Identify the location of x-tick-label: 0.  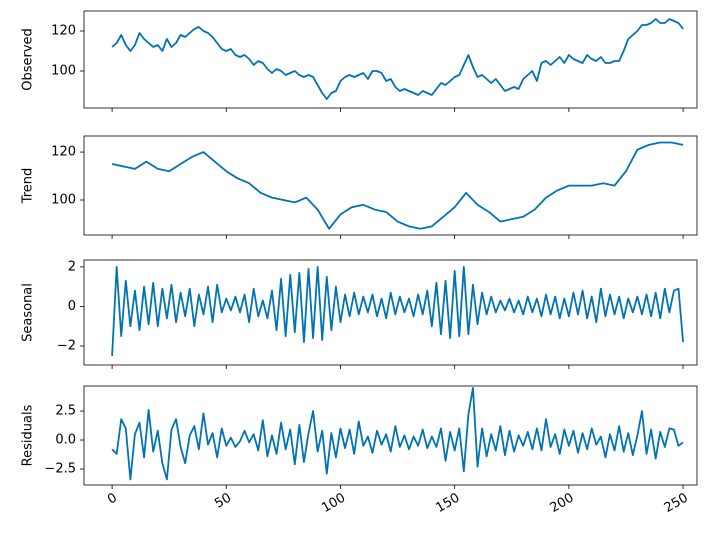
(112, 499).